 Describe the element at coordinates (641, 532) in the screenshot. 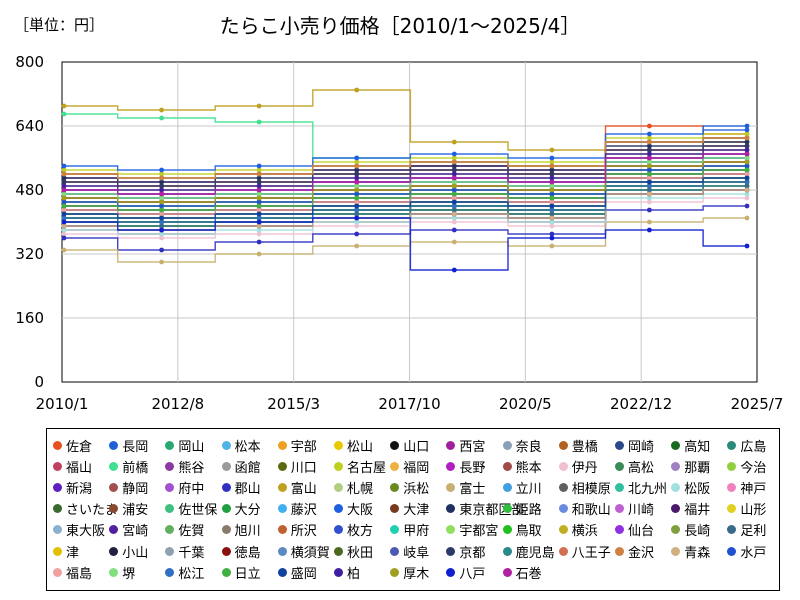

I see `legend-label: 仙台` at that location.